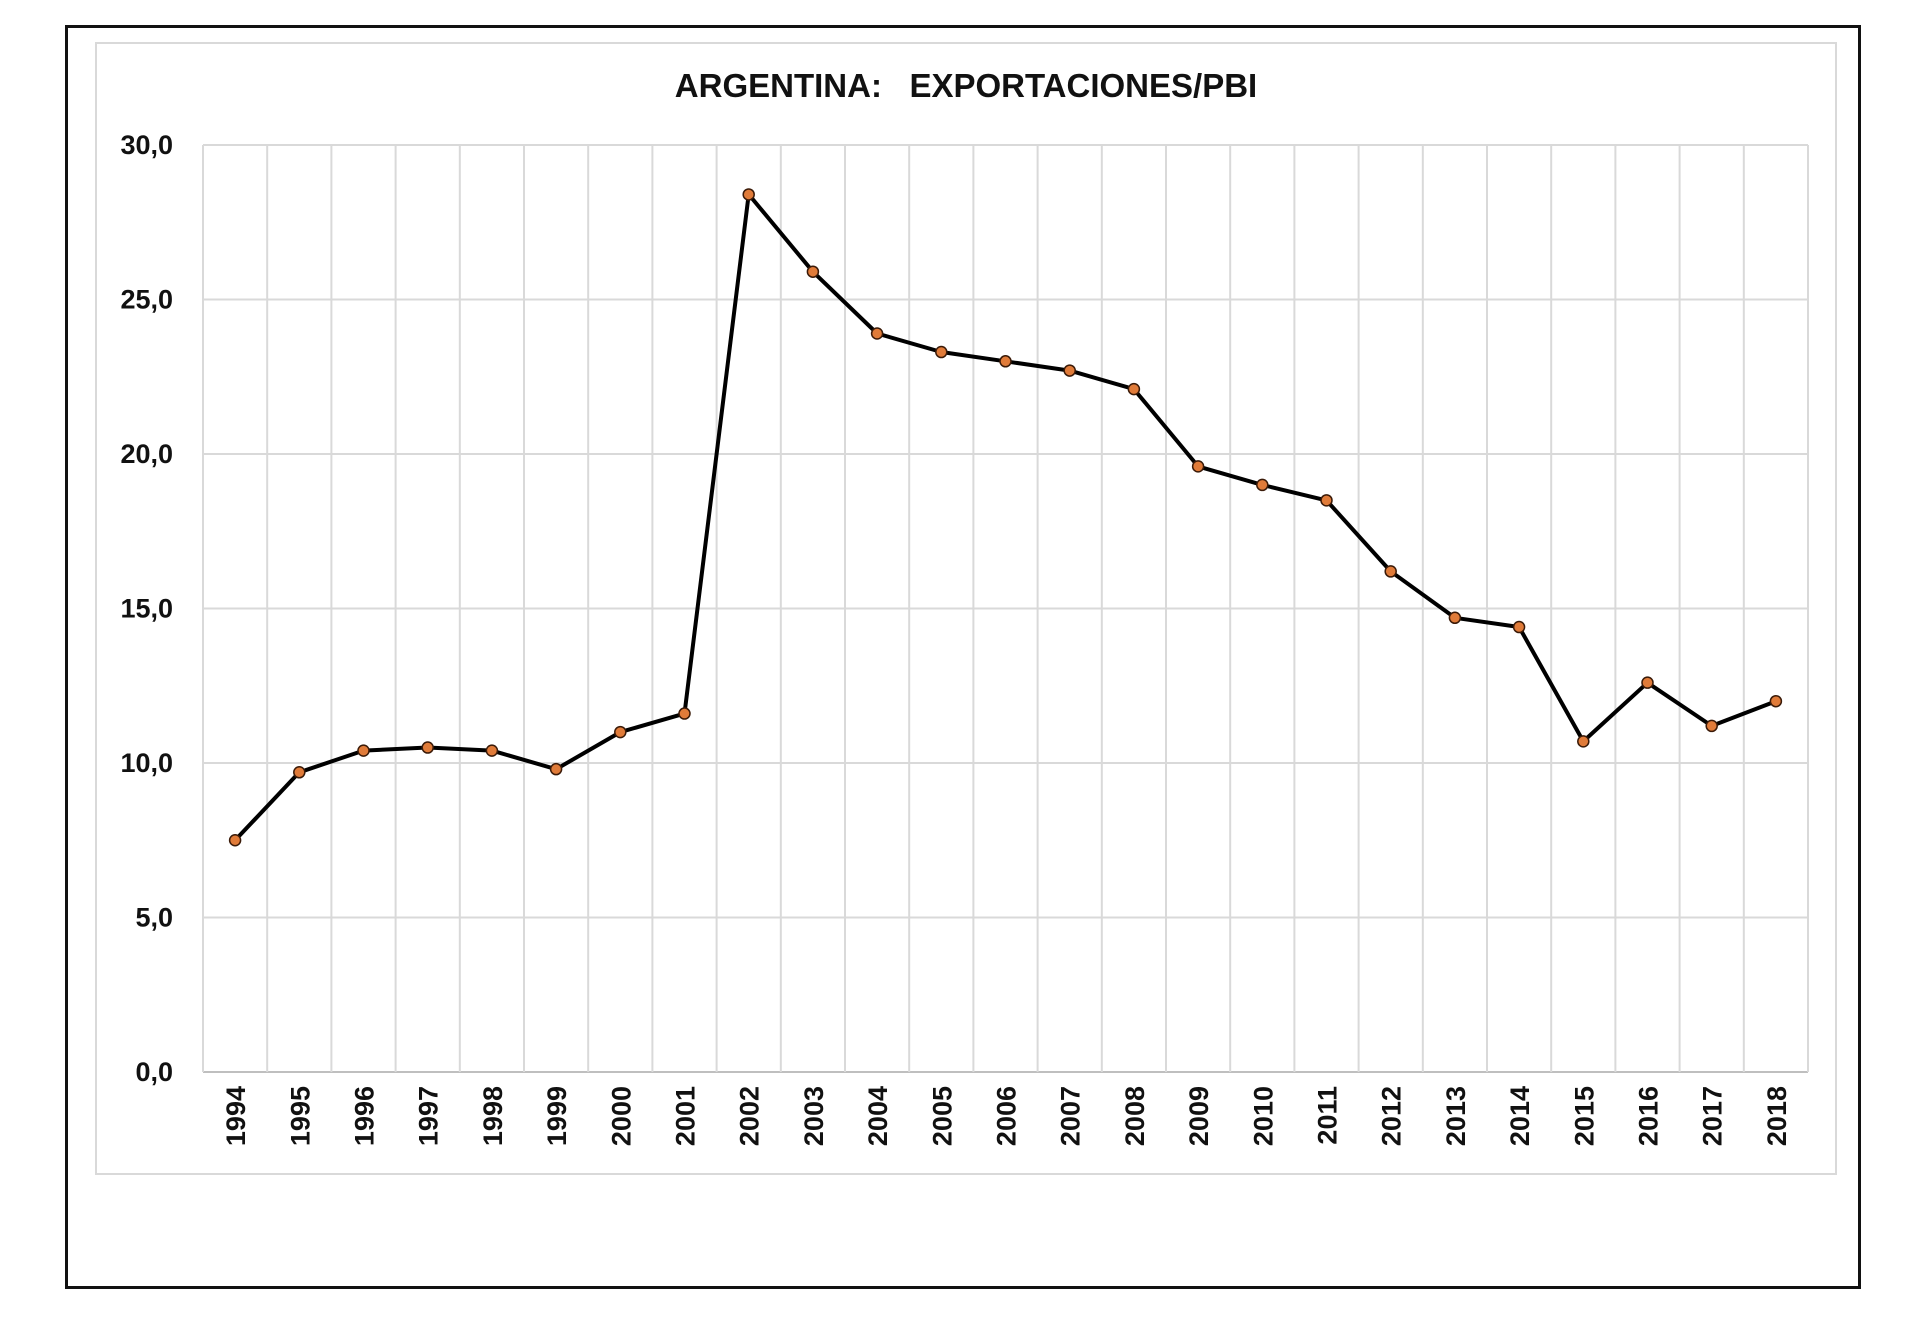 Image resolution: width=1920 pixels, height=1319 pixels. Describe the element at coordinates (300, 1116) in the screenshot. I see `x-tick-label: 1995` at that location.